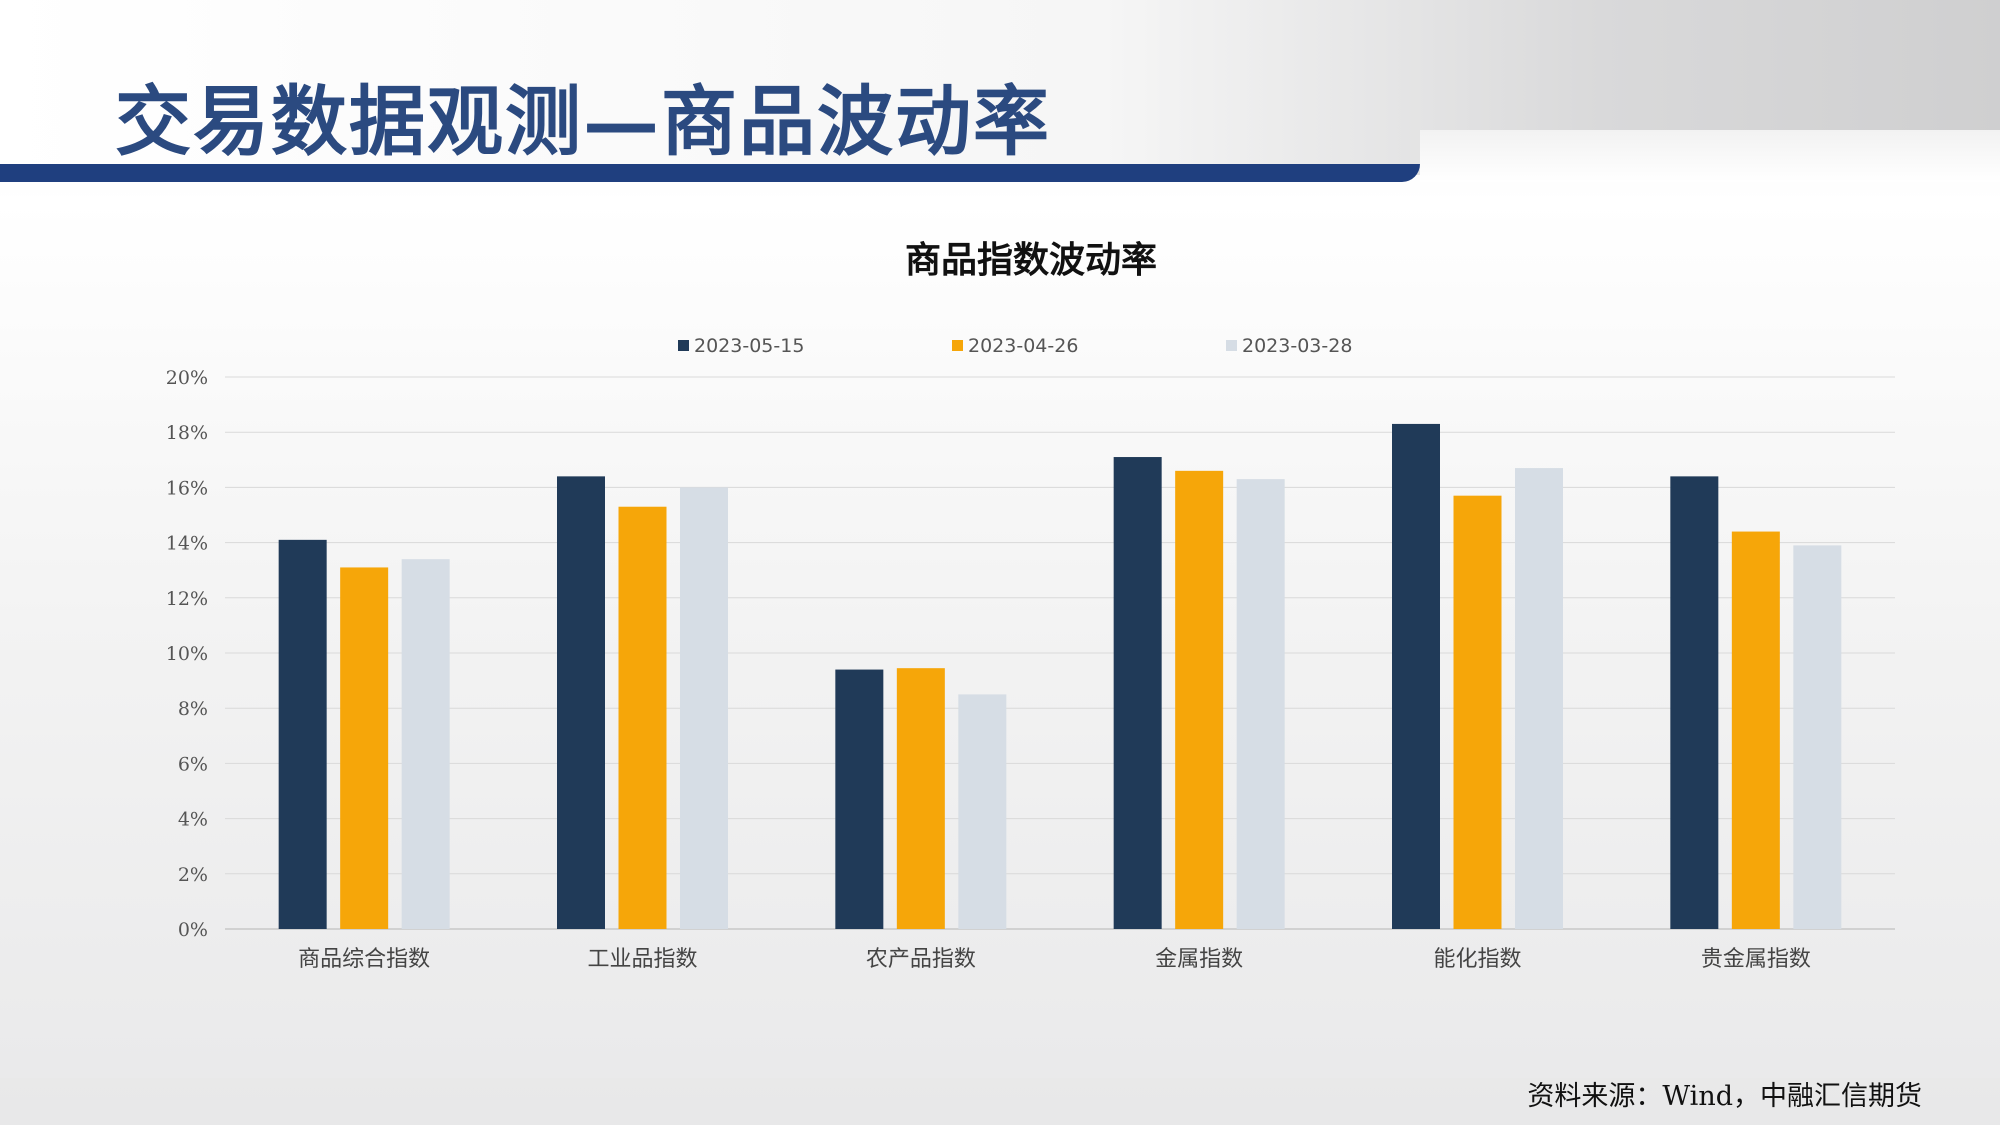 The image size is (2000, 1125). I want to click on chart-title: 商品指数波动率, so click(1031, 260).